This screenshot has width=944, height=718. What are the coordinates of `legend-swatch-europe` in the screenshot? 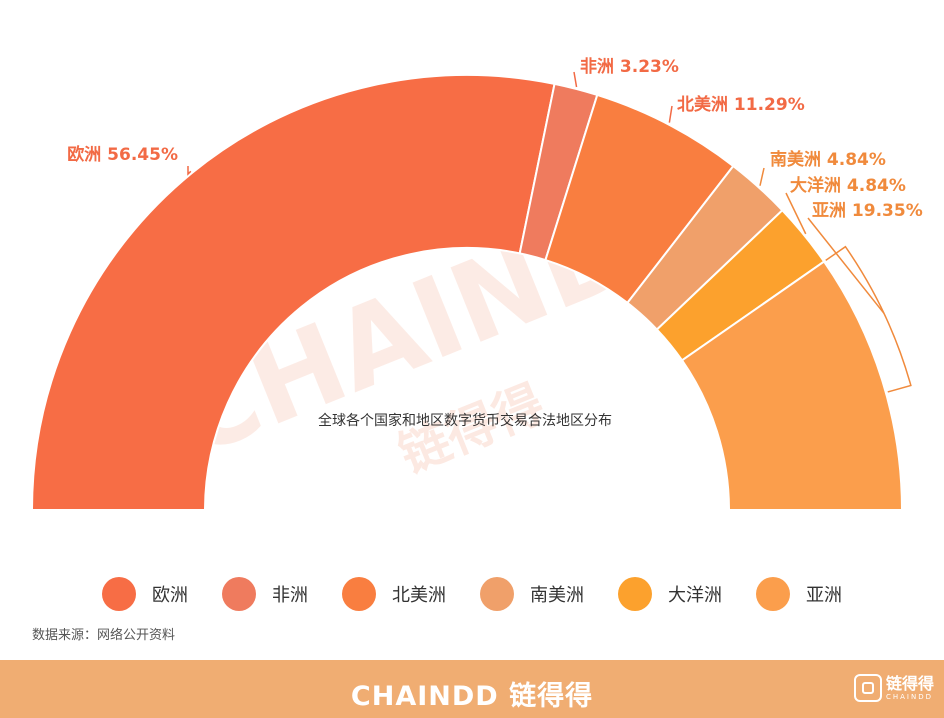 It's located at (119, 594).